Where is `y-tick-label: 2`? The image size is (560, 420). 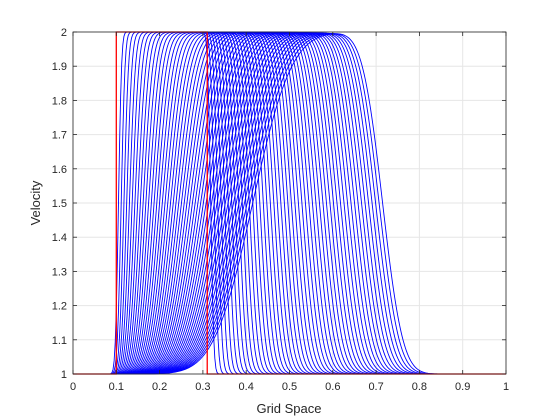 y-tick-label: 2 is located at coordinates (64, 33).